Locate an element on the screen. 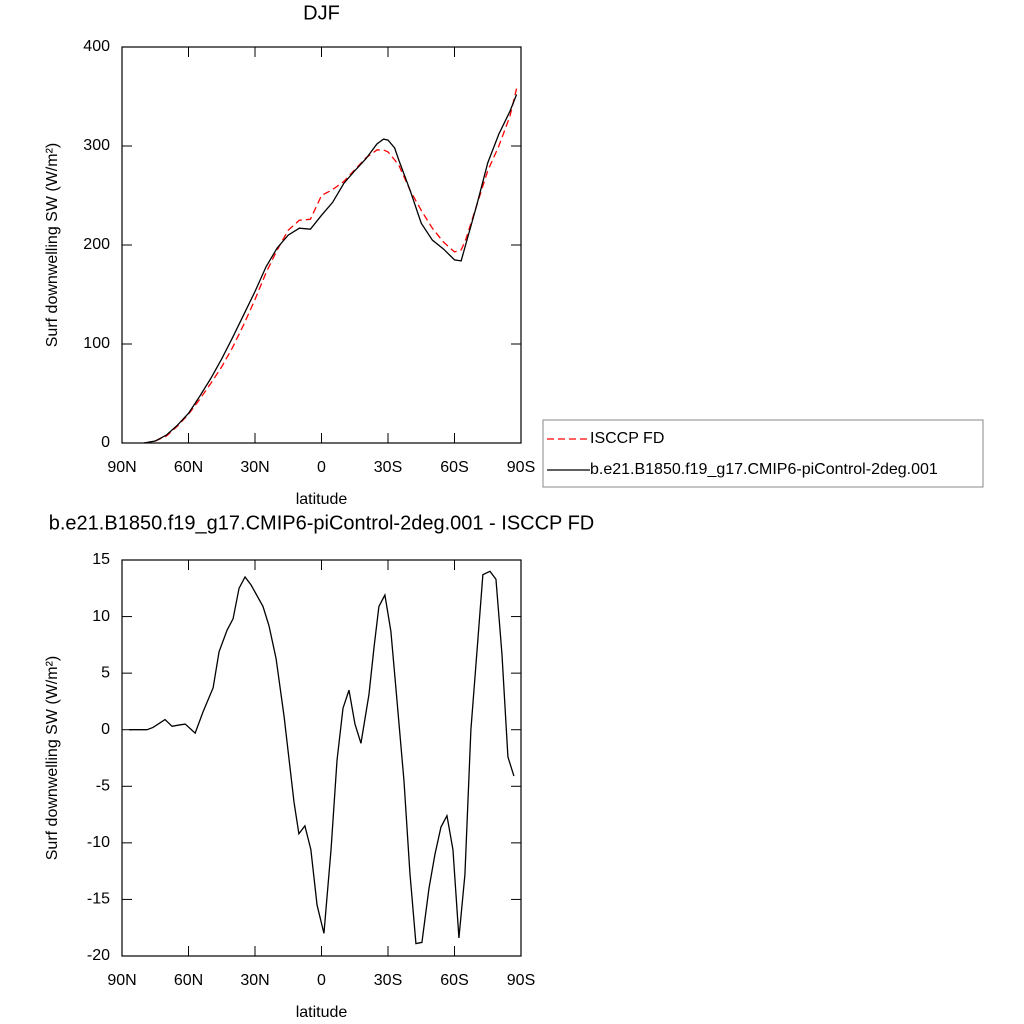  y-tick-label: -5 is located at coordinates (103, 786).